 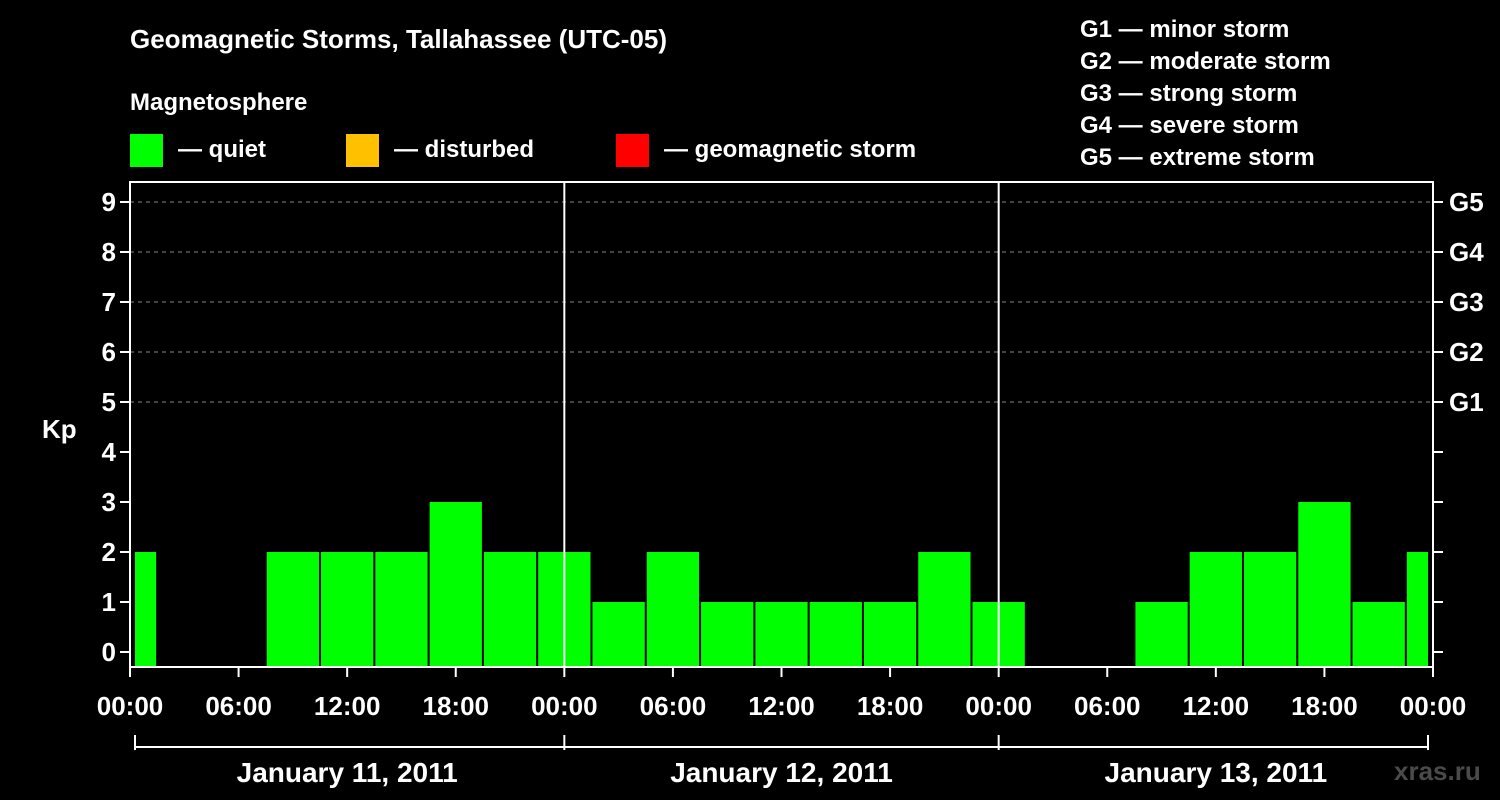 What do you see at coordinates (109, 252) in the screenshot?
I see `y-tick-label: 8` at bounding box center [109, 252].